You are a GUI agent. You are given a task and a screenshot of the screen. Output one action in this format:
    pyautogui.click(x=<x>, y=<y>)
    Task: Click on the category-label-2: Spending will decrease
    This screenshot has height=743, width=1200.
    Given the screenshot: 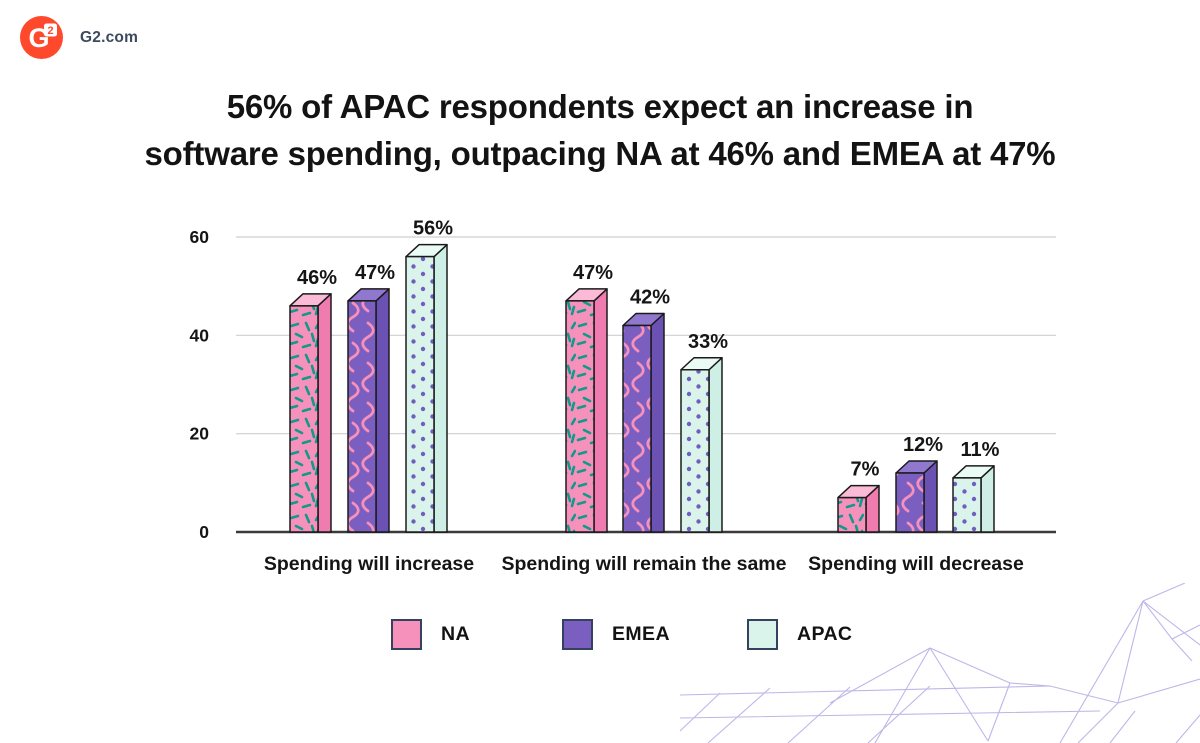 What is the action you would take?
    pyautogui.click(x=916, y=564)
    